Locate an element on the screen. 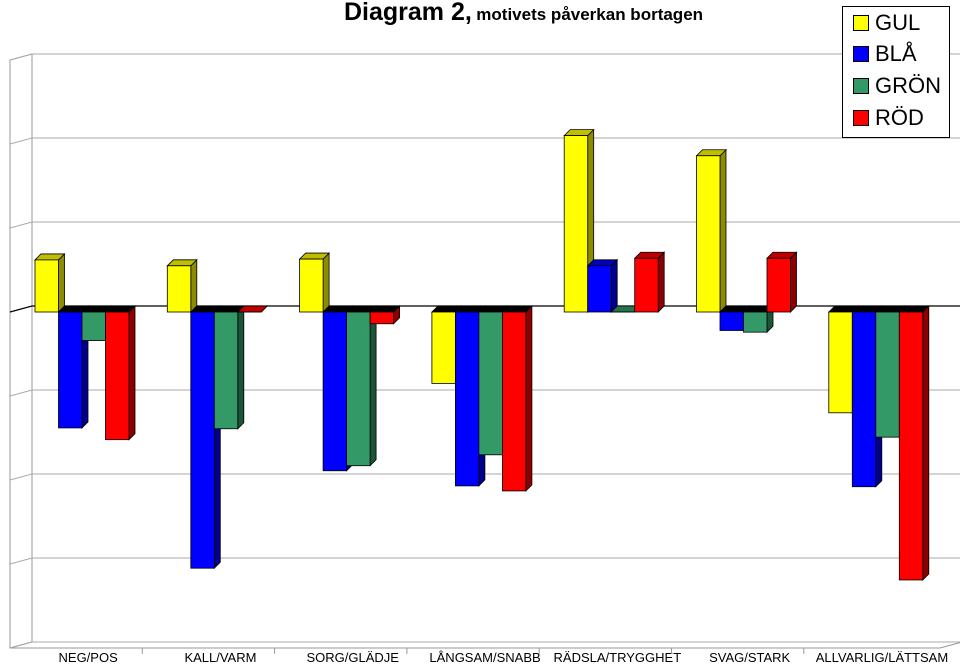 This screenshot has width=960, height=666. chart-title-sub: motivets påverkan bortagen is located at coordinates (590, 14).